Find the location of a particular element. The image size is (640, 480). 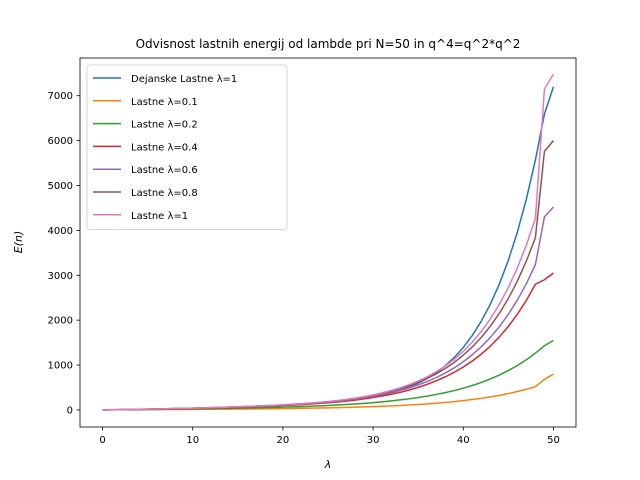

y-tick-label: 5000 is located at coordinates (60, 186).